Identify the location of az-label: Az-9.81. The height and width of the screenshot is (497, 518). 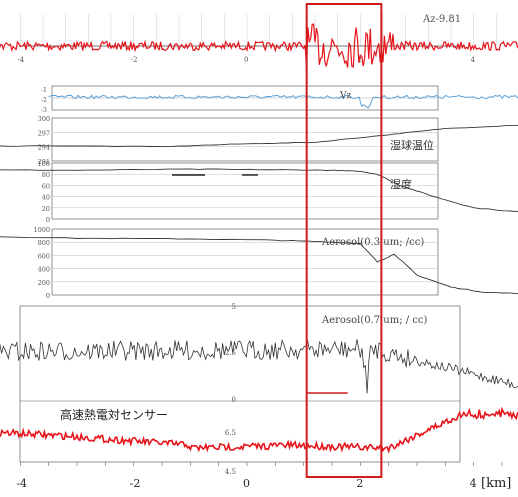
(441, 19).